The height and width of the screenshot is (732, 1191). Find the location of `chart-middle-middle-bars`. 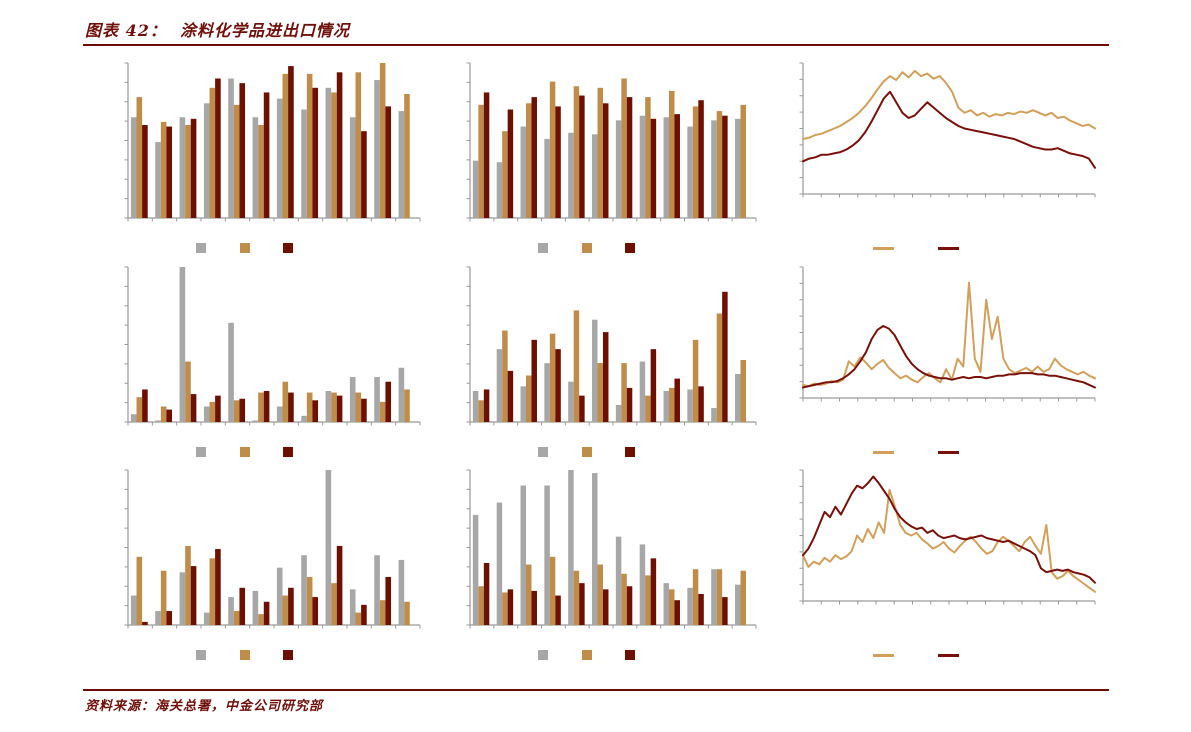

chart-middle-middle-bars is located at coordinates (611, 362).